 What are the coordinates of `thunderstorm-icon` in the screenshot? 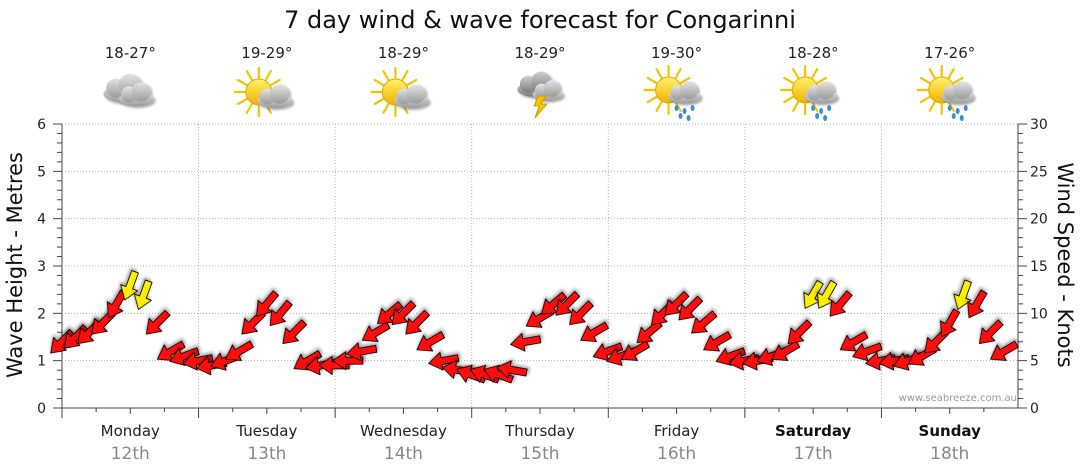 It's located at (540, 95).